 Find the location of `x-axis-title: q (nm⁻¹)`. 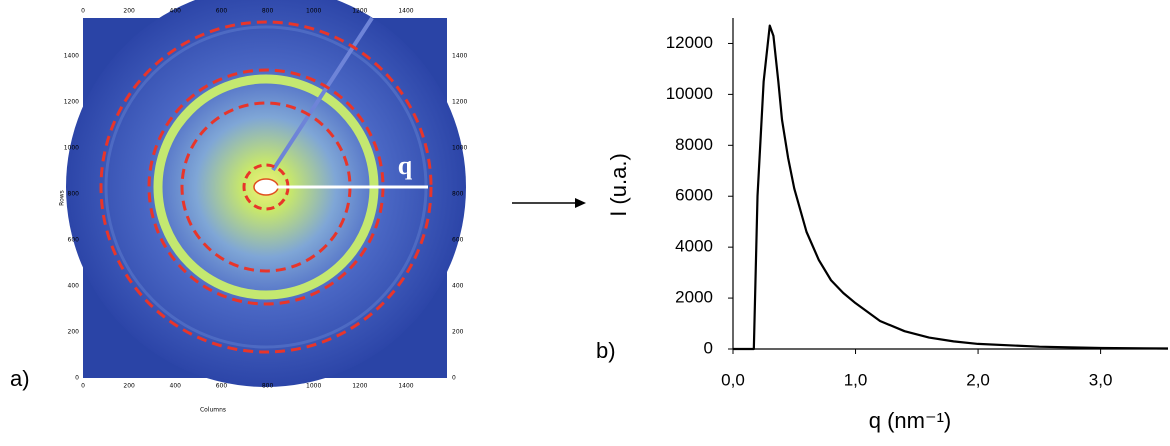

x-axis-title: q (nm⁻¹) is located at coordinates (910, 420).